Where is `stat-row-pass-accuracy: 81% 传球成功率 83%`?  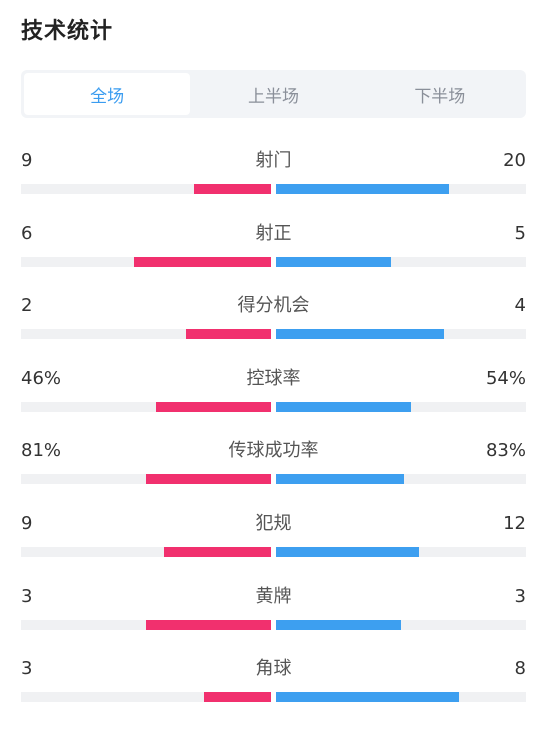
stat-row-pass-accuracy: 81% 传球成功率 83% is located at coordinates (273, 466).